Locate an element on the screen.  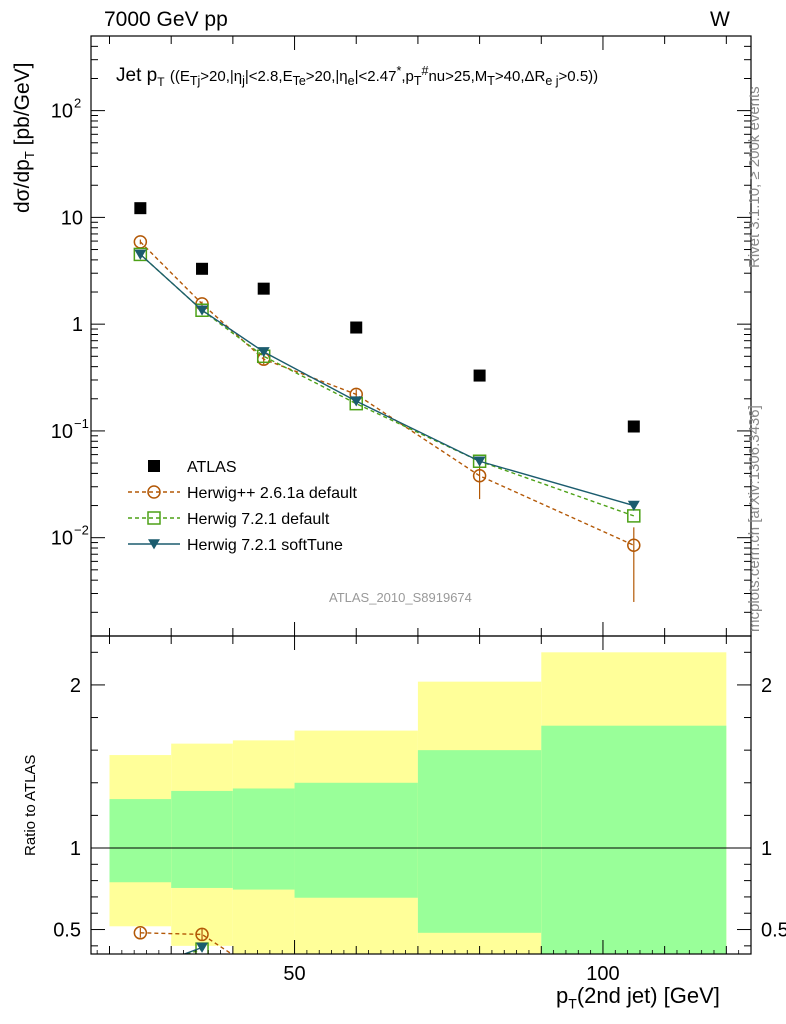
legend-label: ATLAS is located at coordinates (212, 467).